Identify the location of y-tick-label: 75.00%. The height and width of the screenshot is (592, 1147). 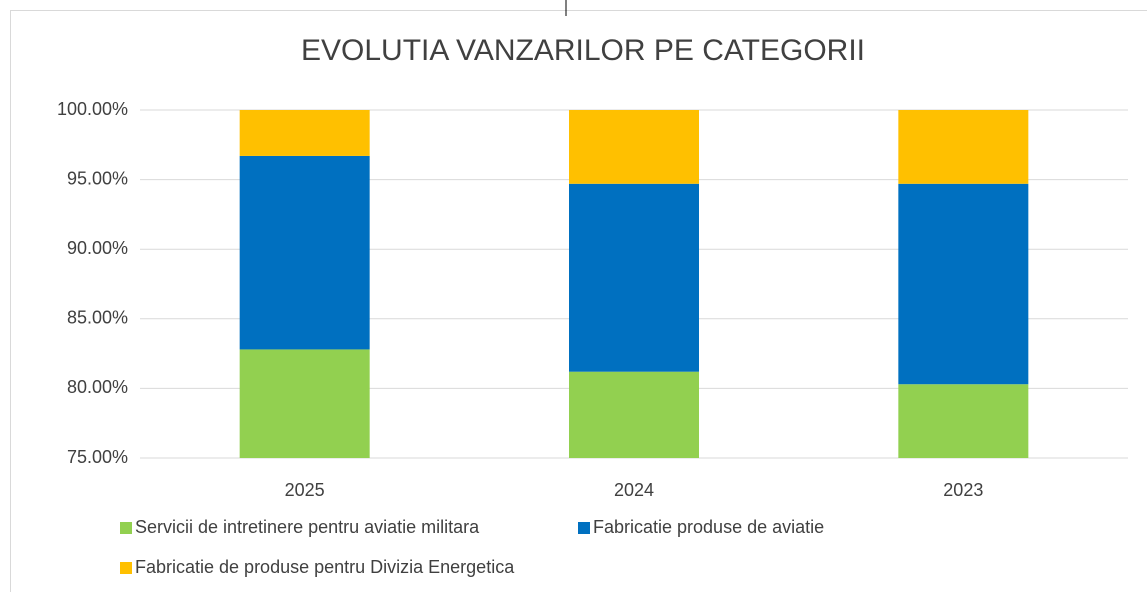
(97, 457).